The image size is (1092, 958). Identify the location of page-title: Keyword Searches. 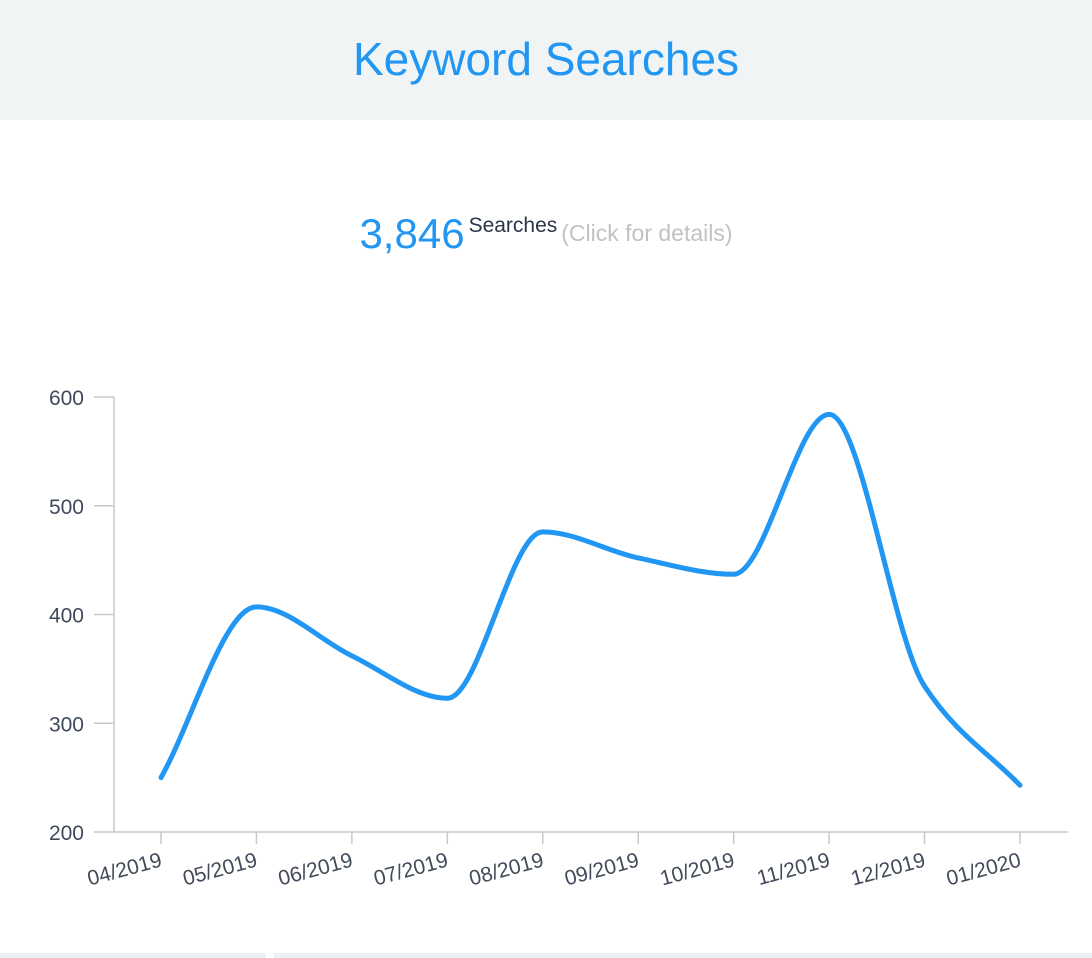
(546, 59).